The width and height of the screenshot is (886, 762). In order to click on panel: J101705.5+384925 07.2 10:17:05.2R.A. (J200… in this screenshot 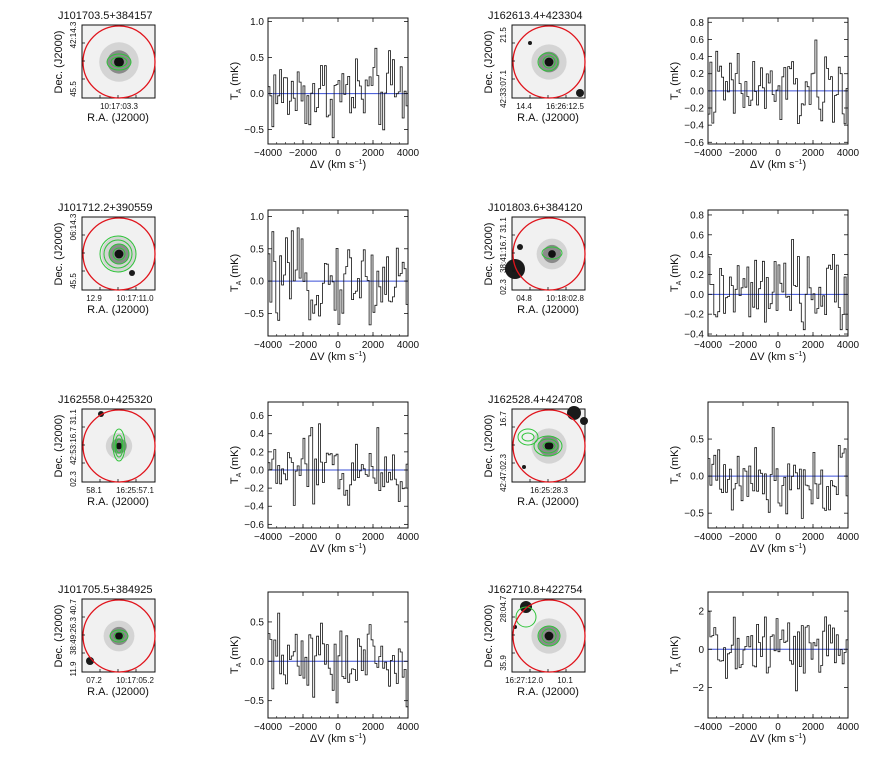, I will do `click(236, 664)`.